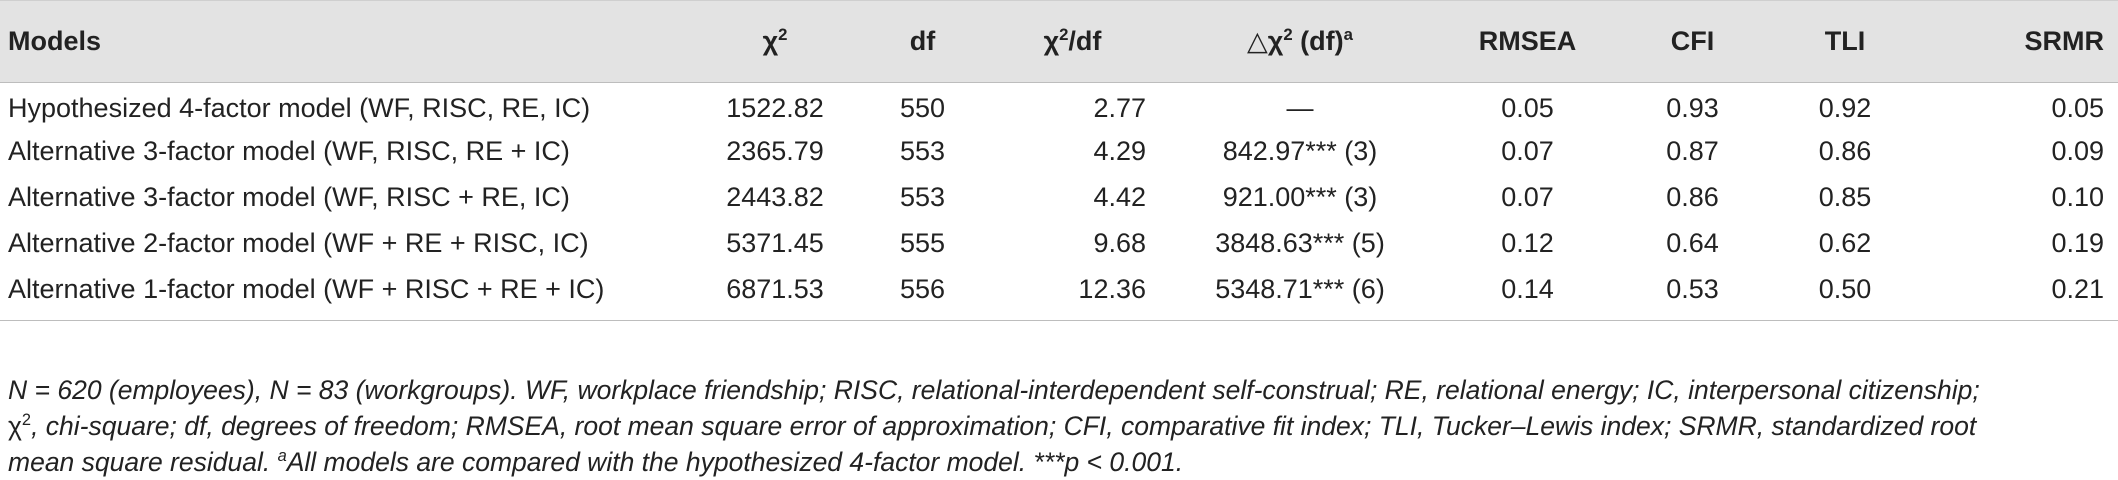  I want to click on cell-delta-chi-square: 5348.71*** (6), so click(1300, 293).